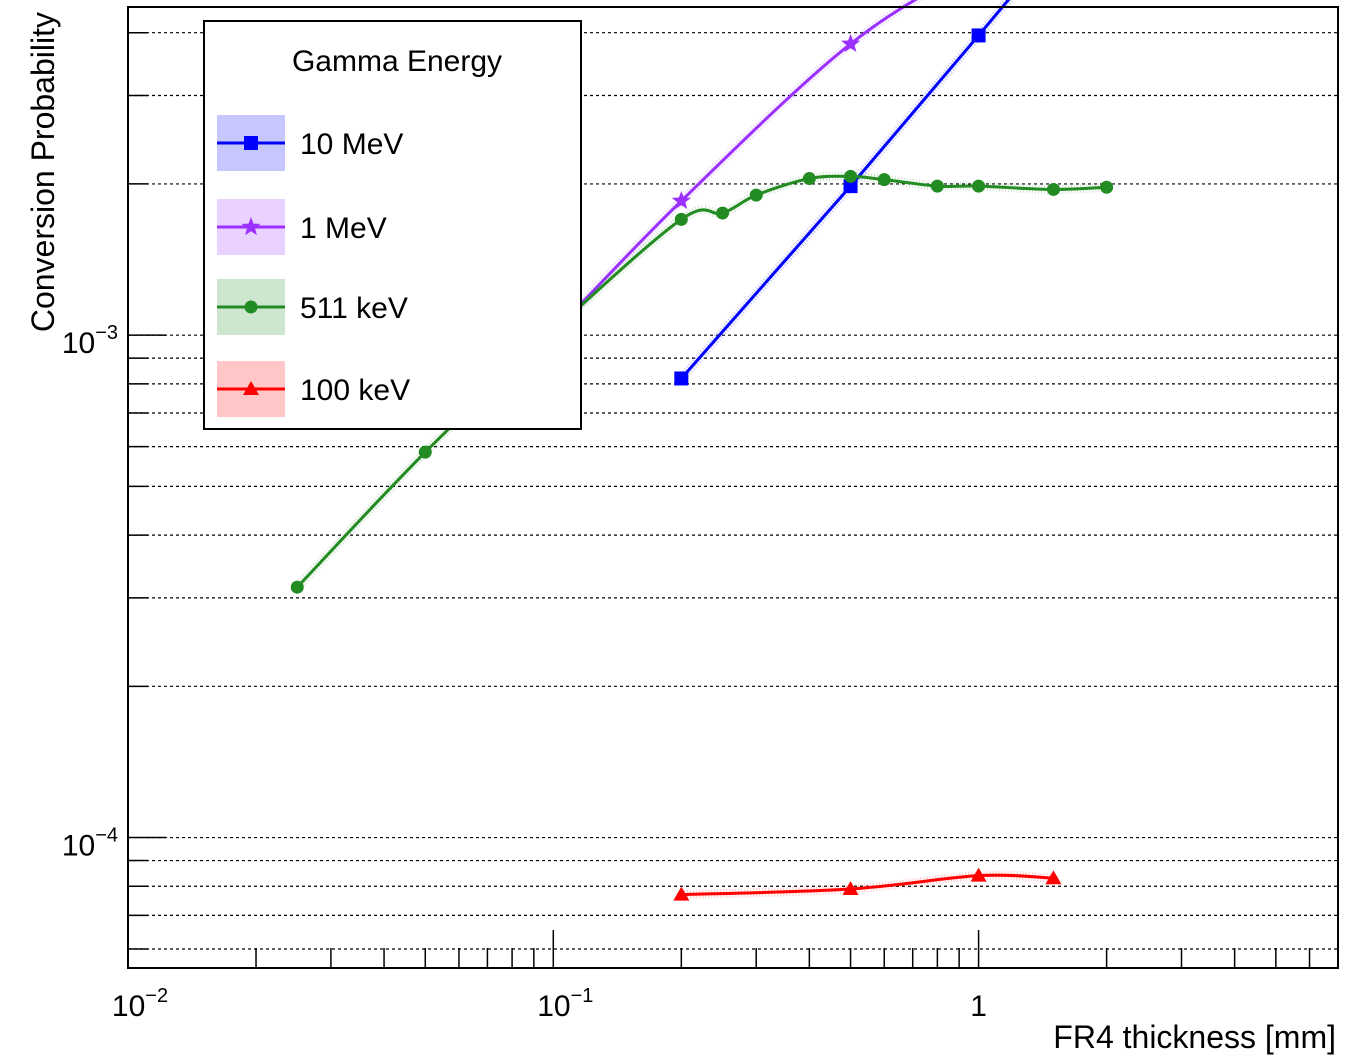 The image size is (1365, 1060). What do you see at coordinates (90, 844) in the screenshot?
I see `y-tick-label: 10⁻⁴` at bounding box center [90, 844].